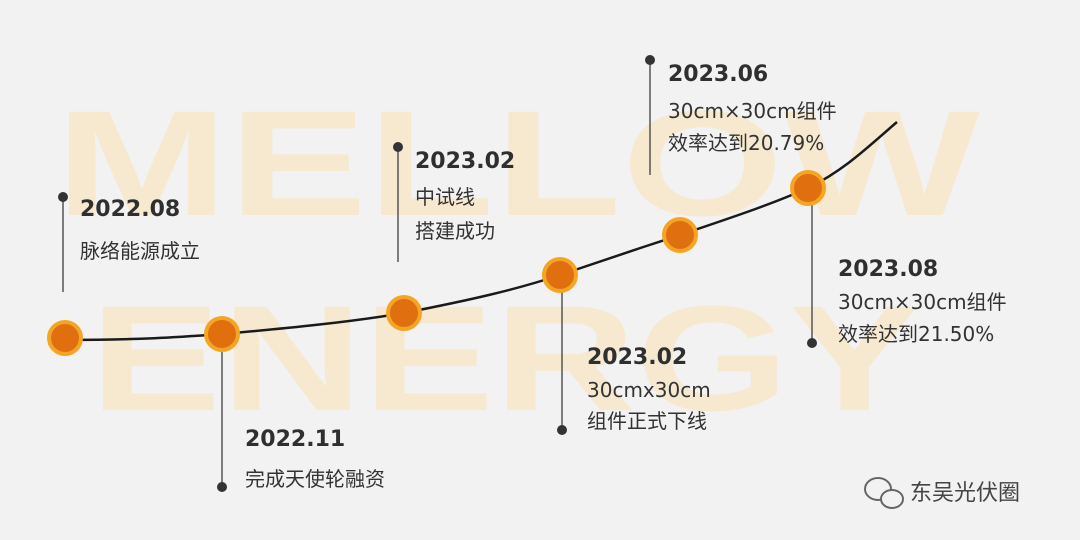  What do you see at coordinates (888, 269) in the screenshot?
I see `event-date: 2023.08` at bounding box center [888, 269].